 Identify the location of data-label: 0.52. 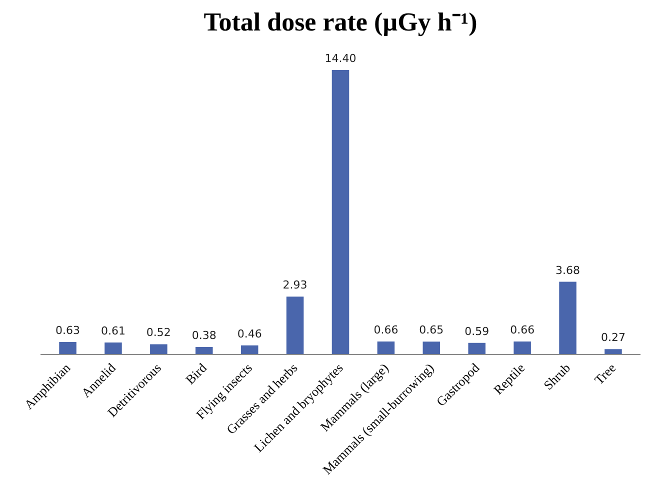
(158, 333).